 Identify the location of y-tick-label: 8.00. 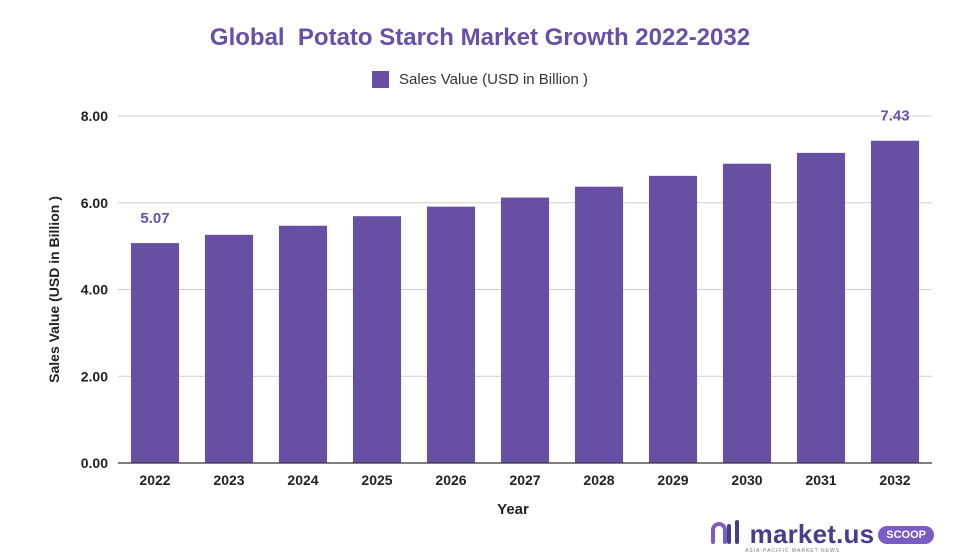
(94, 116).